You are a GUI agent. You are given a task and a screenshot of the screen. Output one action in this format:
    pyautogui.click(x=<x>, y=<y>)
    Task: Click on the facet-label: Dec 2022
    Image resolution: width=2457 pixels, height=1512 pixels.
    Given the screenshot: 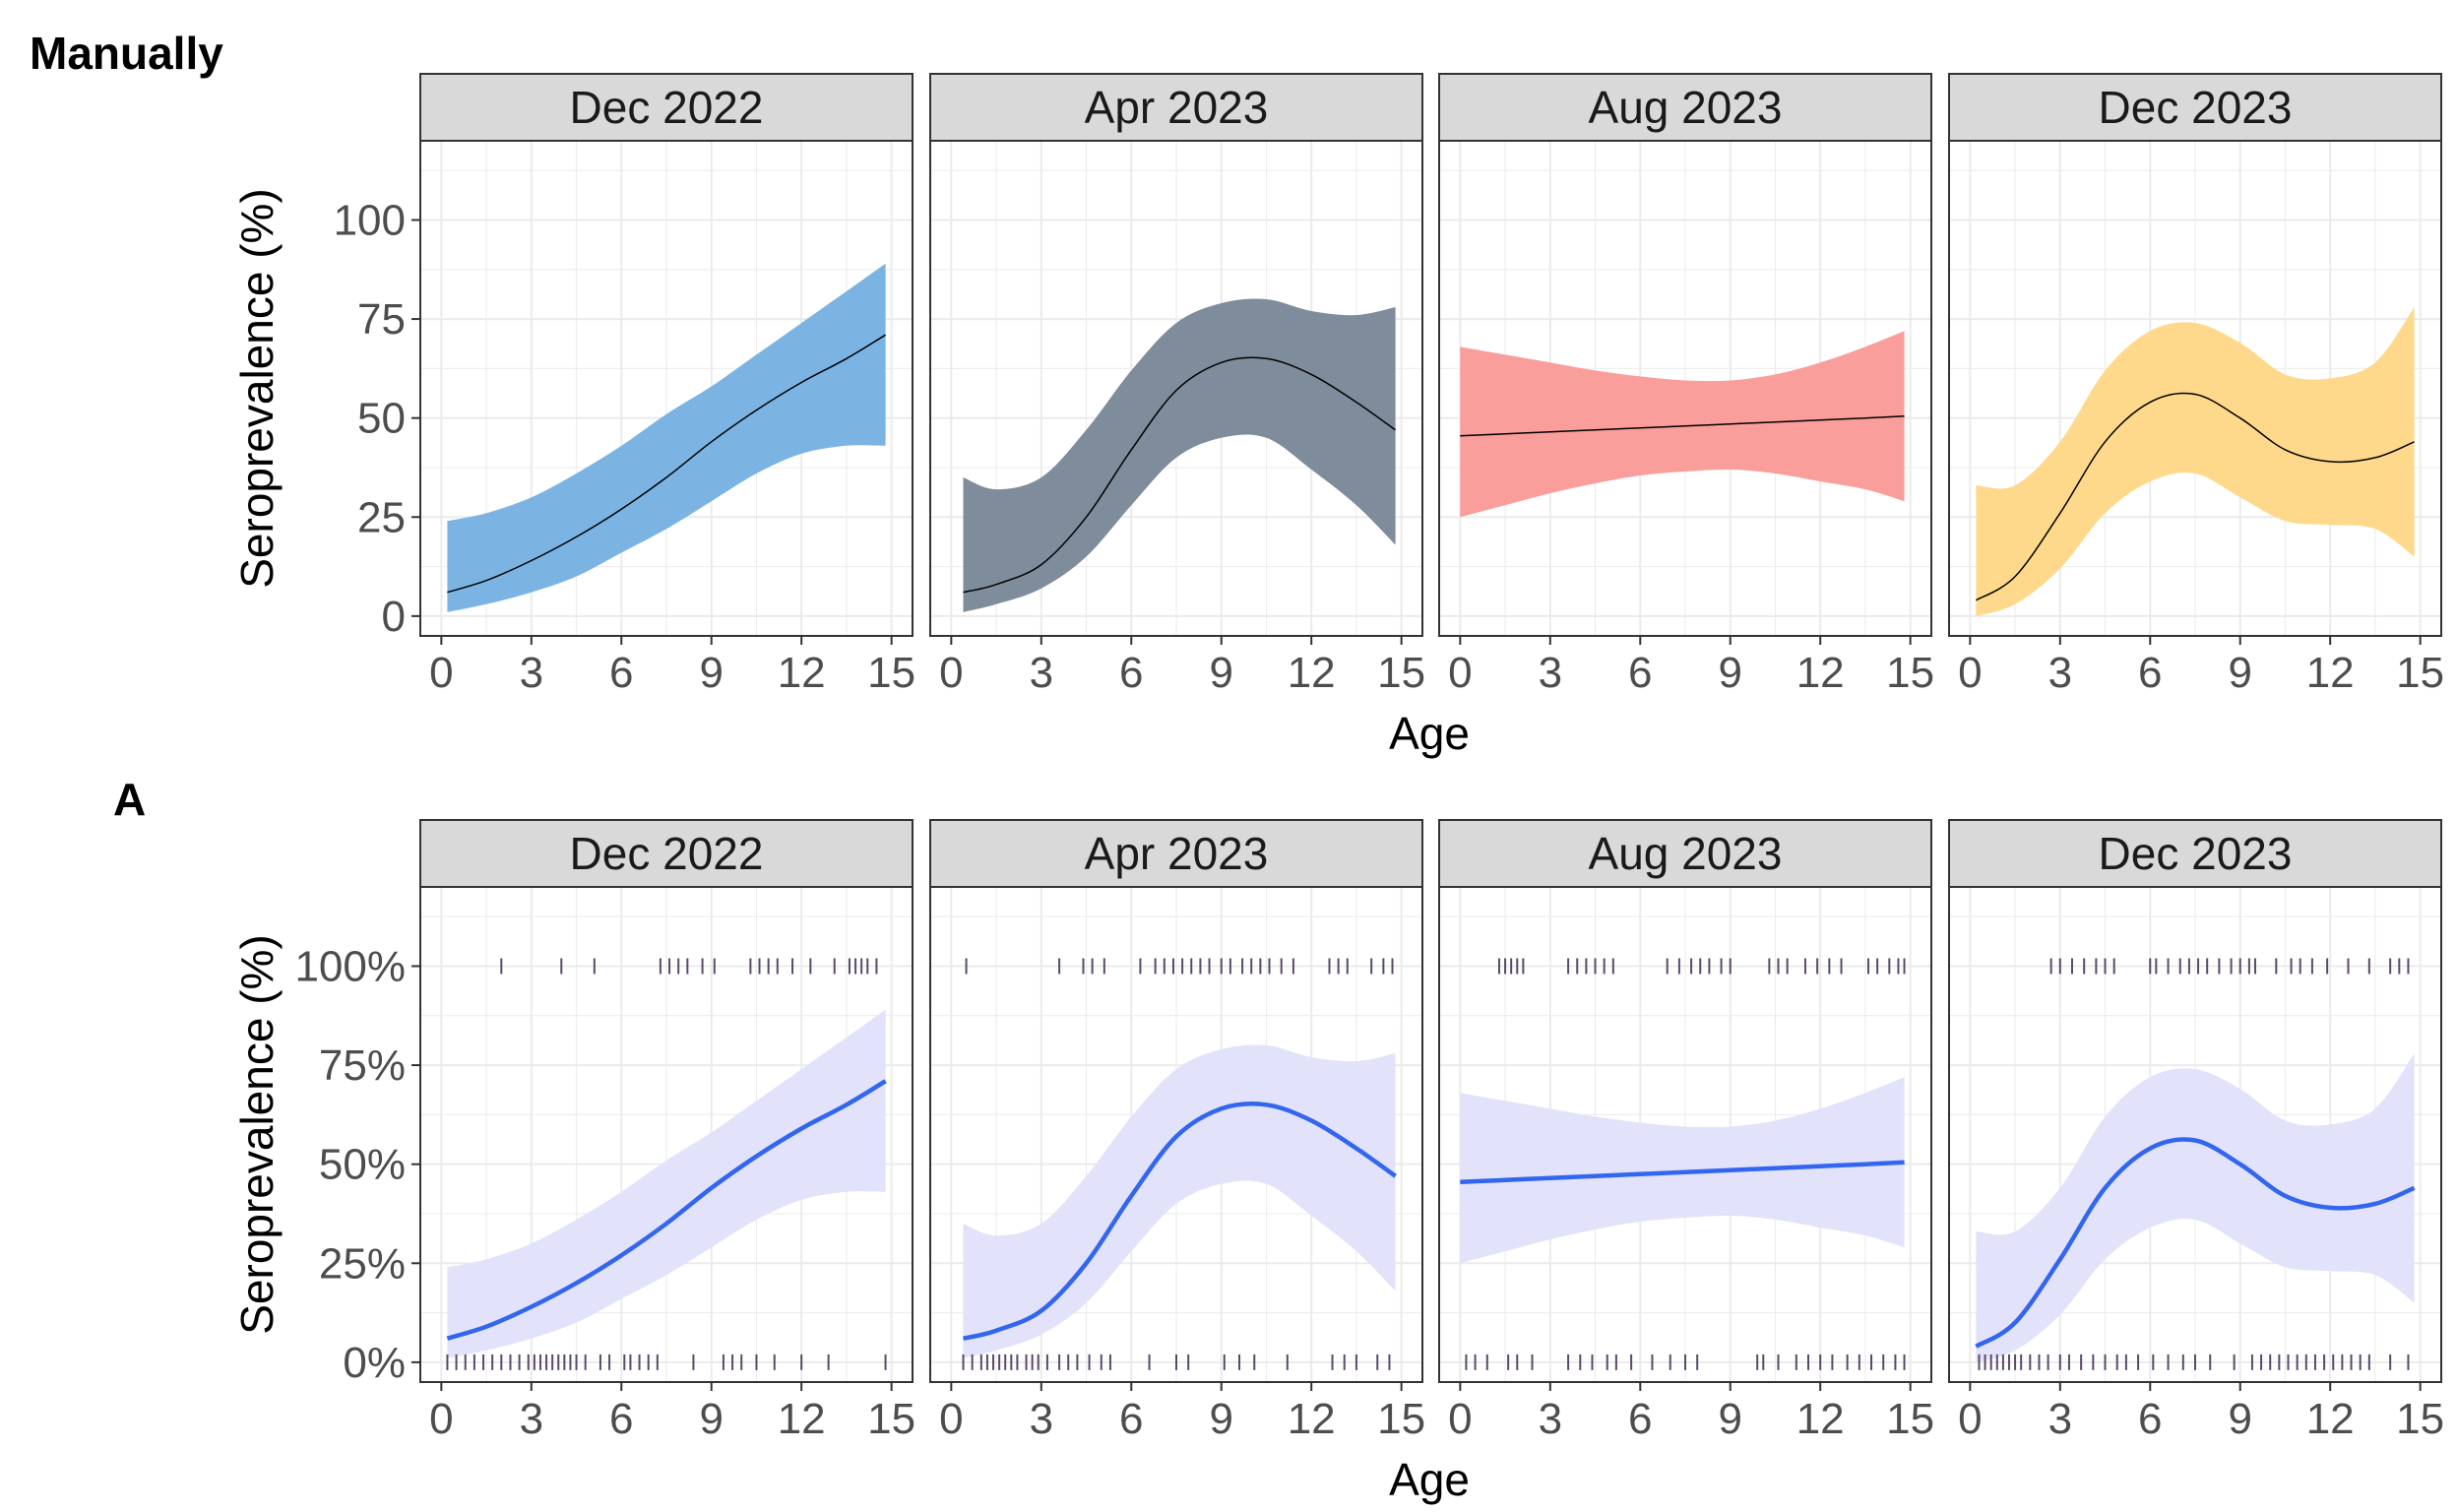 What is the action you would take?
    pyautogui.click(x=667, y=107)
    